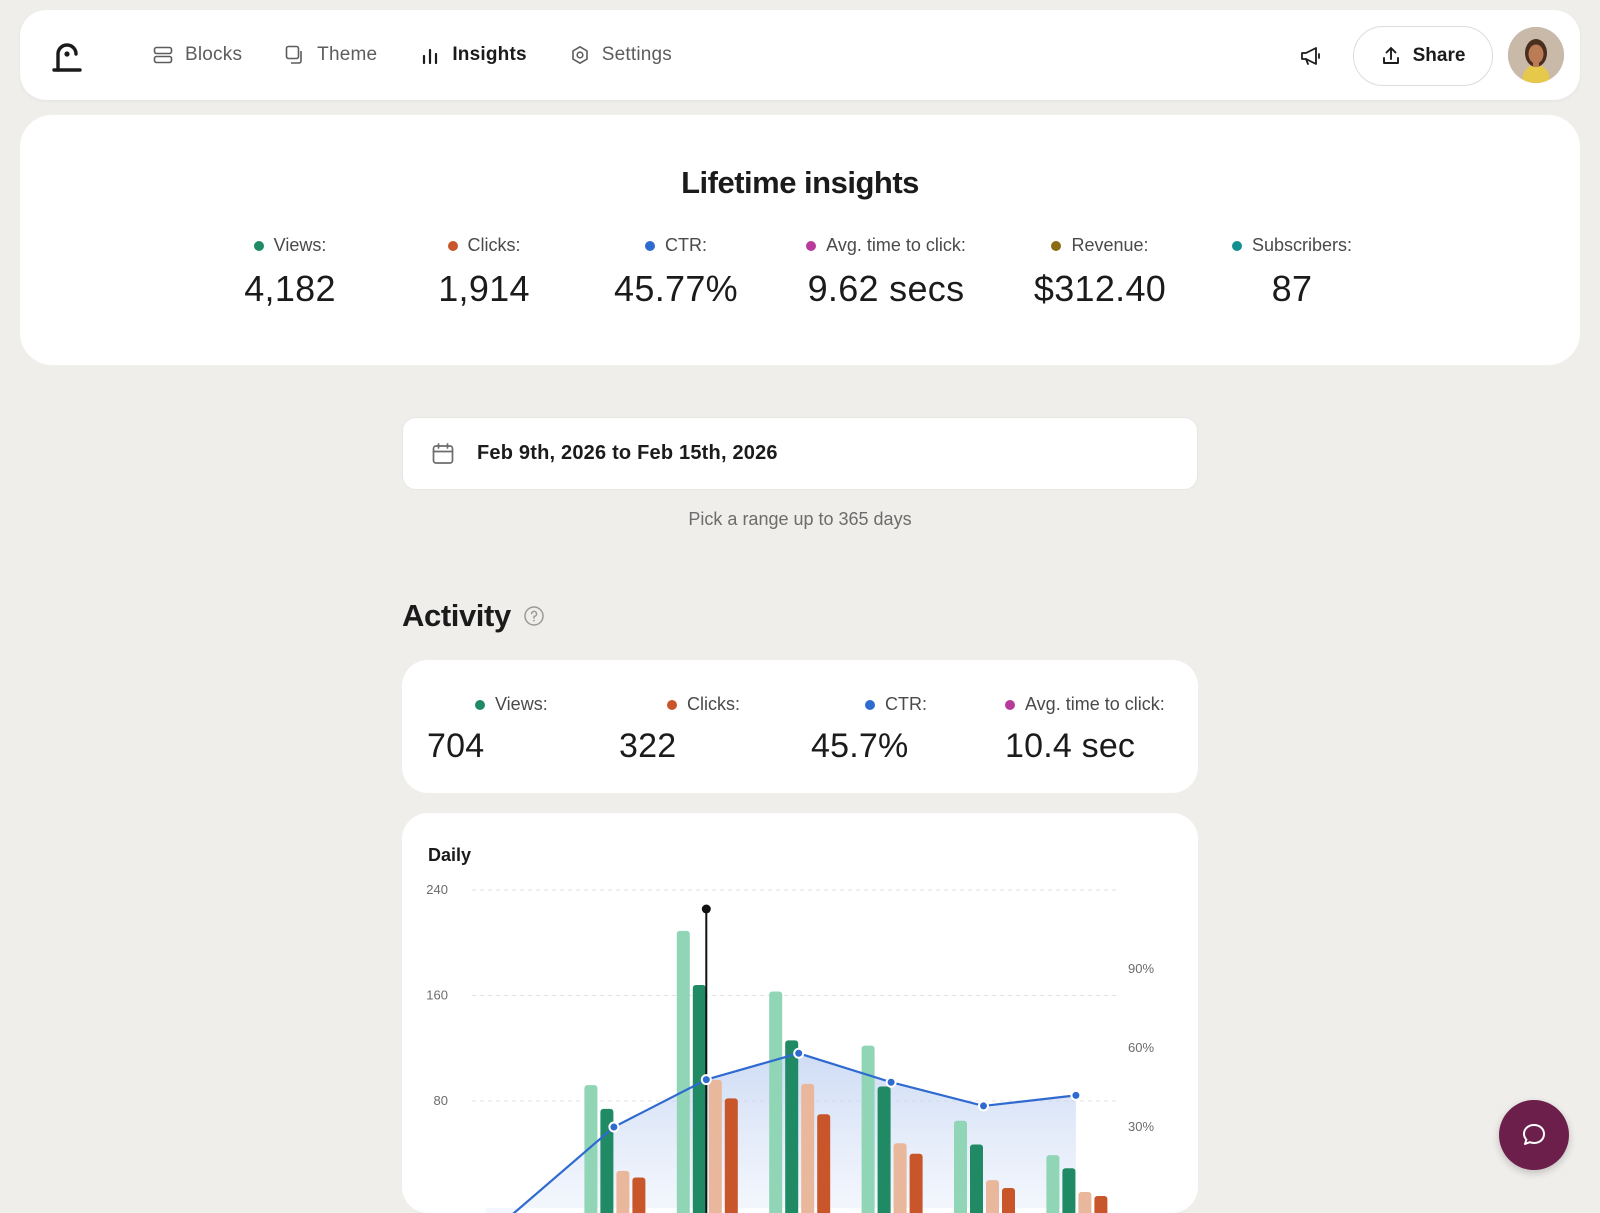  I want to click on lifetime-stat: Subscribers: 87, so click(1292, 272).